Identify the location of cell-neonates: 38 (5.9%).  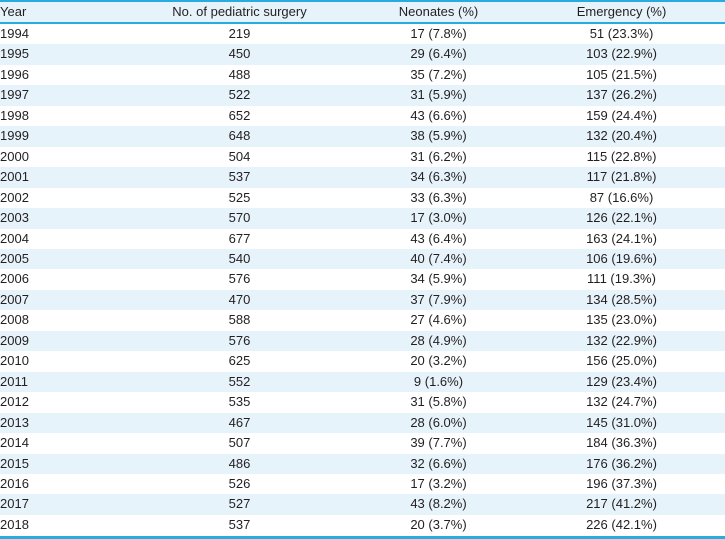
(438, 136).